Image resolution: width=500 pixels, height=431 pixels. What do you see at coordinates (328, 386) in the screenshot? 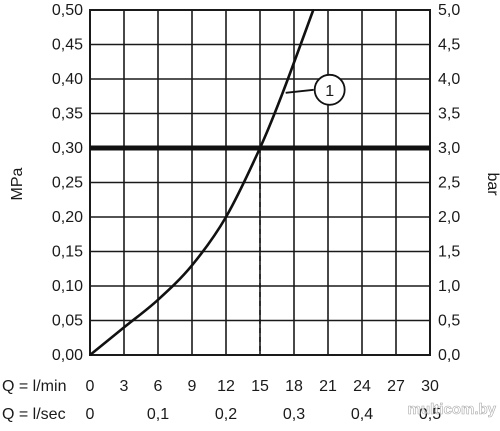
I see `x-lmin-tick-label: 21` at bounding box center [328, 386].